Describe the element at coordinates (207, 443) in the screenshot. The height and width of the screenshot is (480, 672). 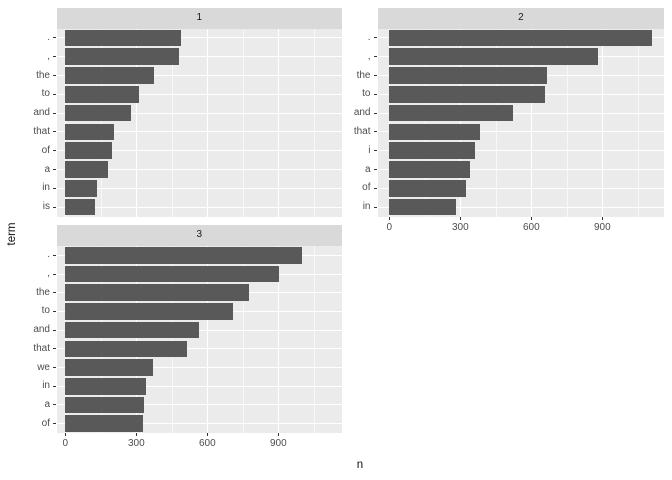
I see `x-tick-label: 600` at that location.